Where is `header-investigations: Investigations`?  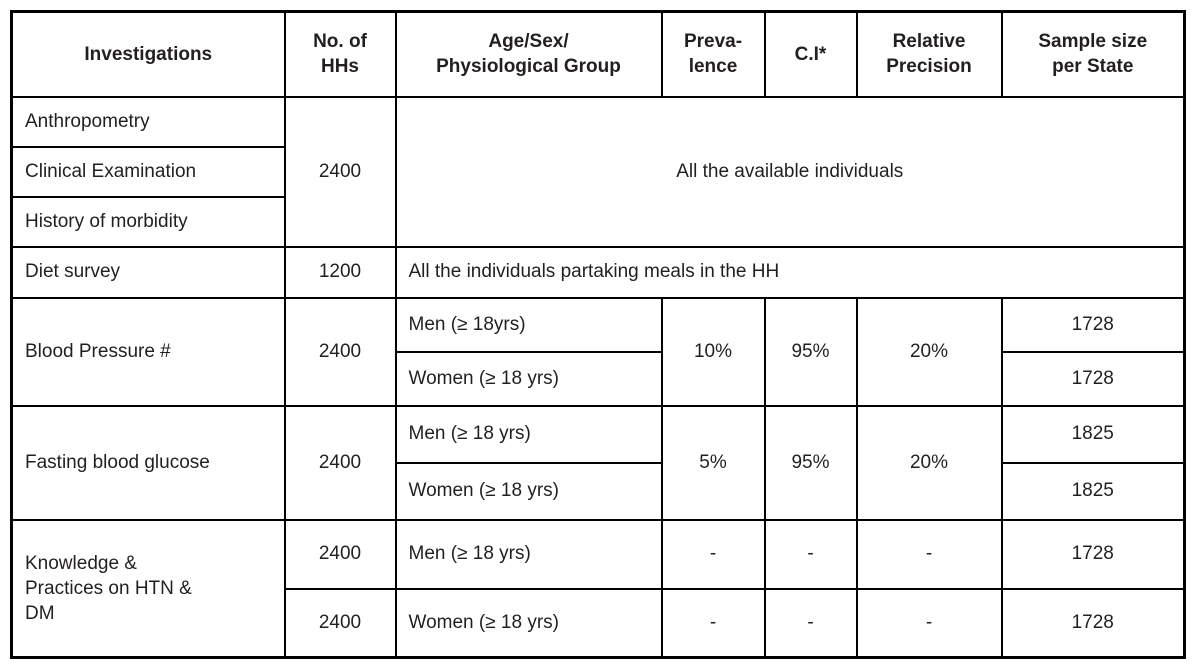
header-investigations: Investigations is located at coordinates (148, 54).